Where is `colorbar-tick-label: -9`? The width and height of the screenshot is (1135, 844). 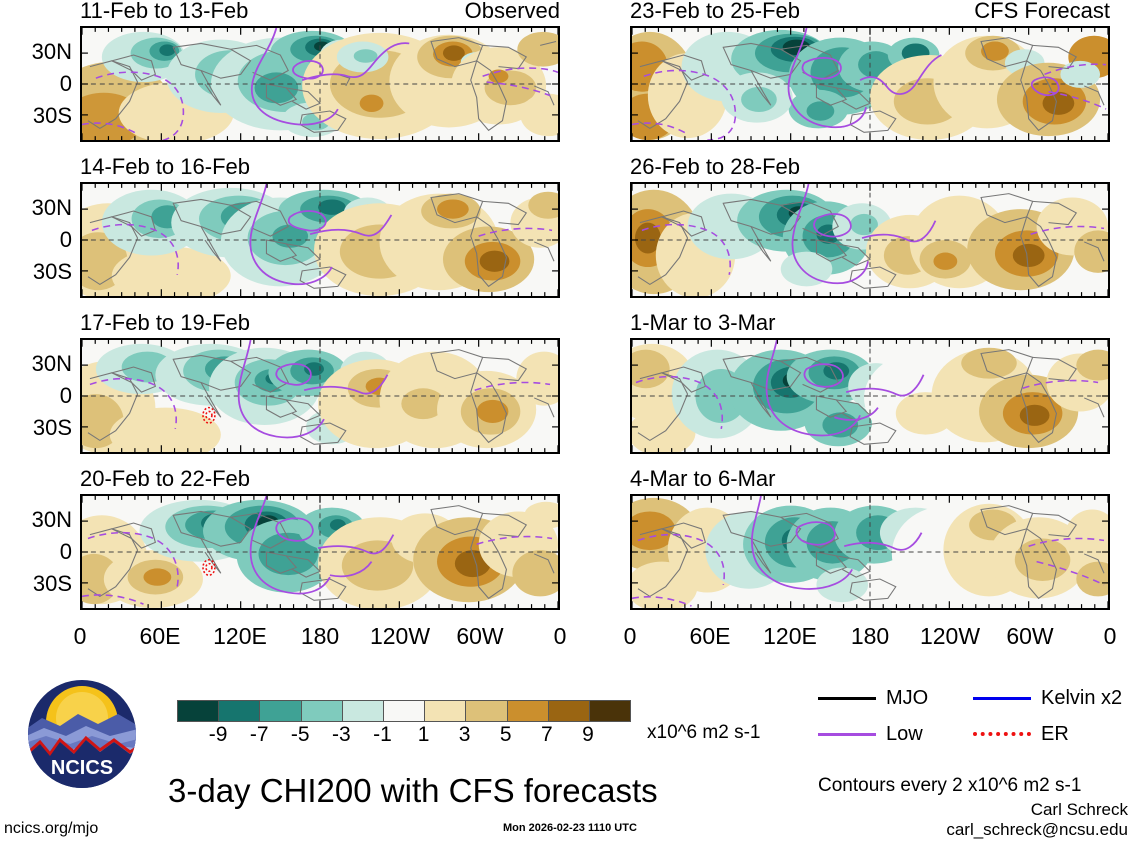 colorbar-tick-label: -9 is located at coordinates (218, 734).